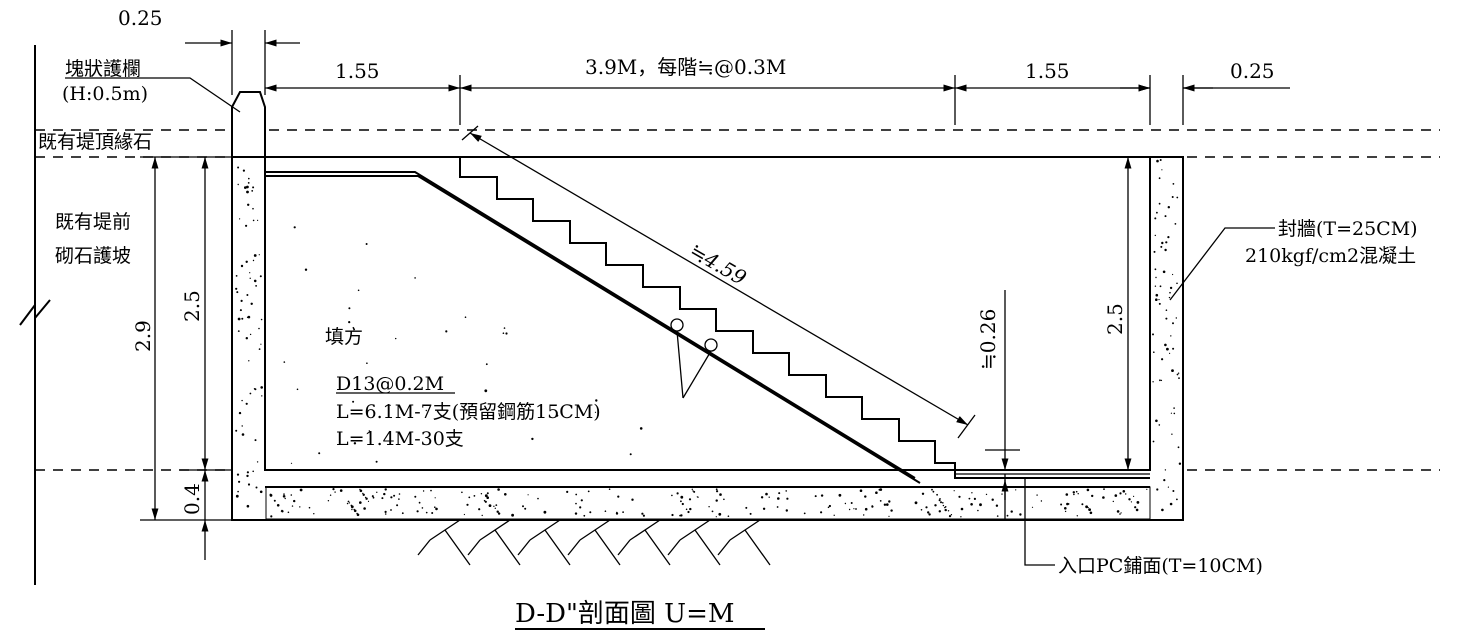 This screenshot has width=1463, height=638. I want to click on rebar-short-label: L=1.4M-30支, so click(400, 439).